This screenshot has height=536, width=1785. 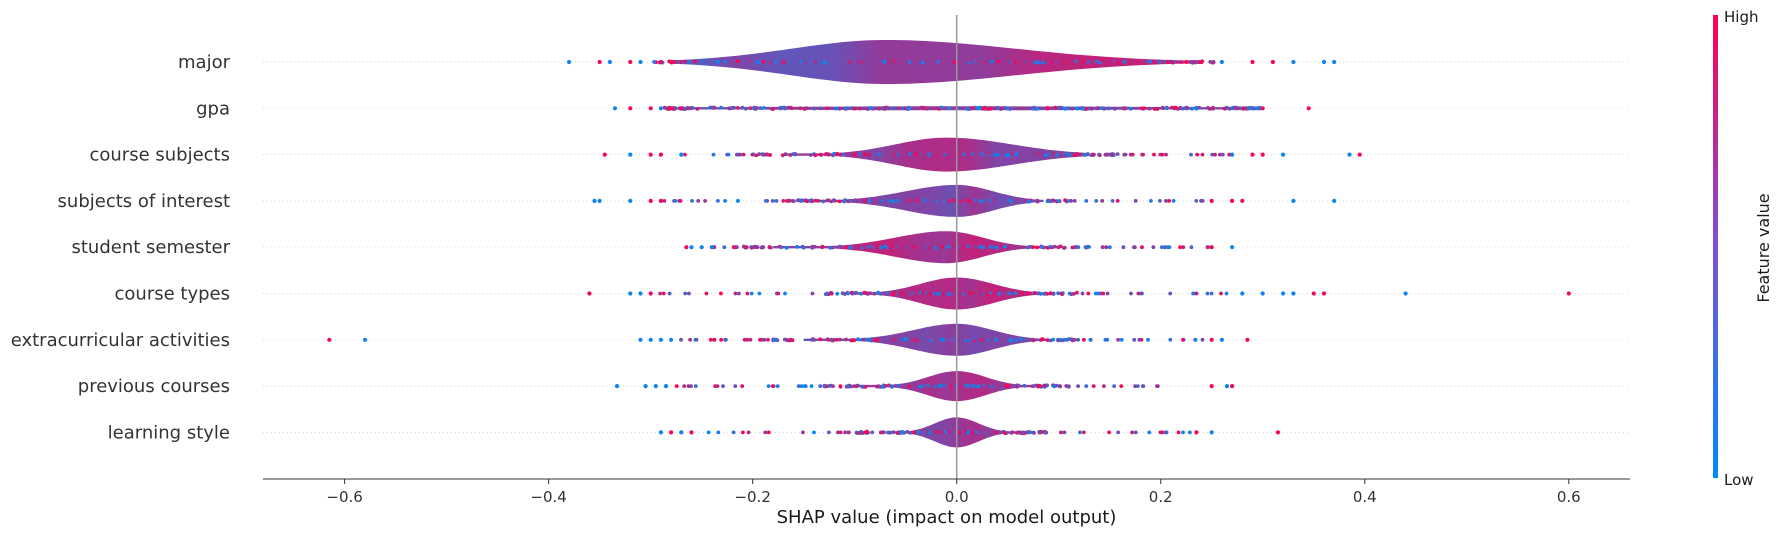 I want to click on x-tick-label: −0.4, so click(x=548, y=497).